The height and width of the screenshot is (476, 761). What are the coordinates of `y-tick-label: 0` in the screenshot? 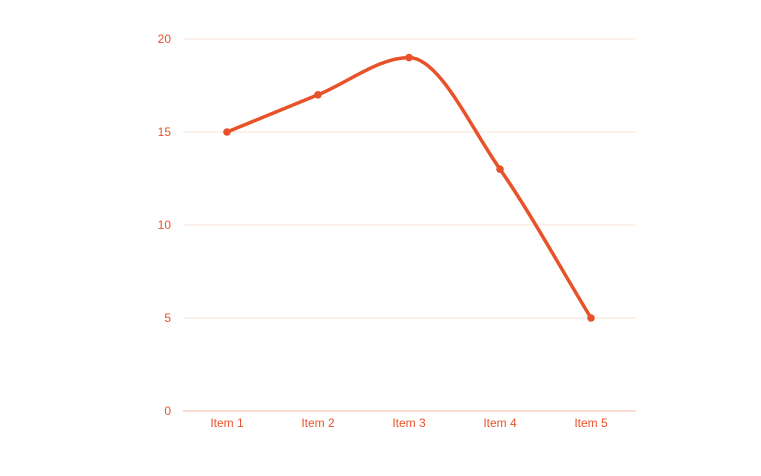 It's located at (167, 411).